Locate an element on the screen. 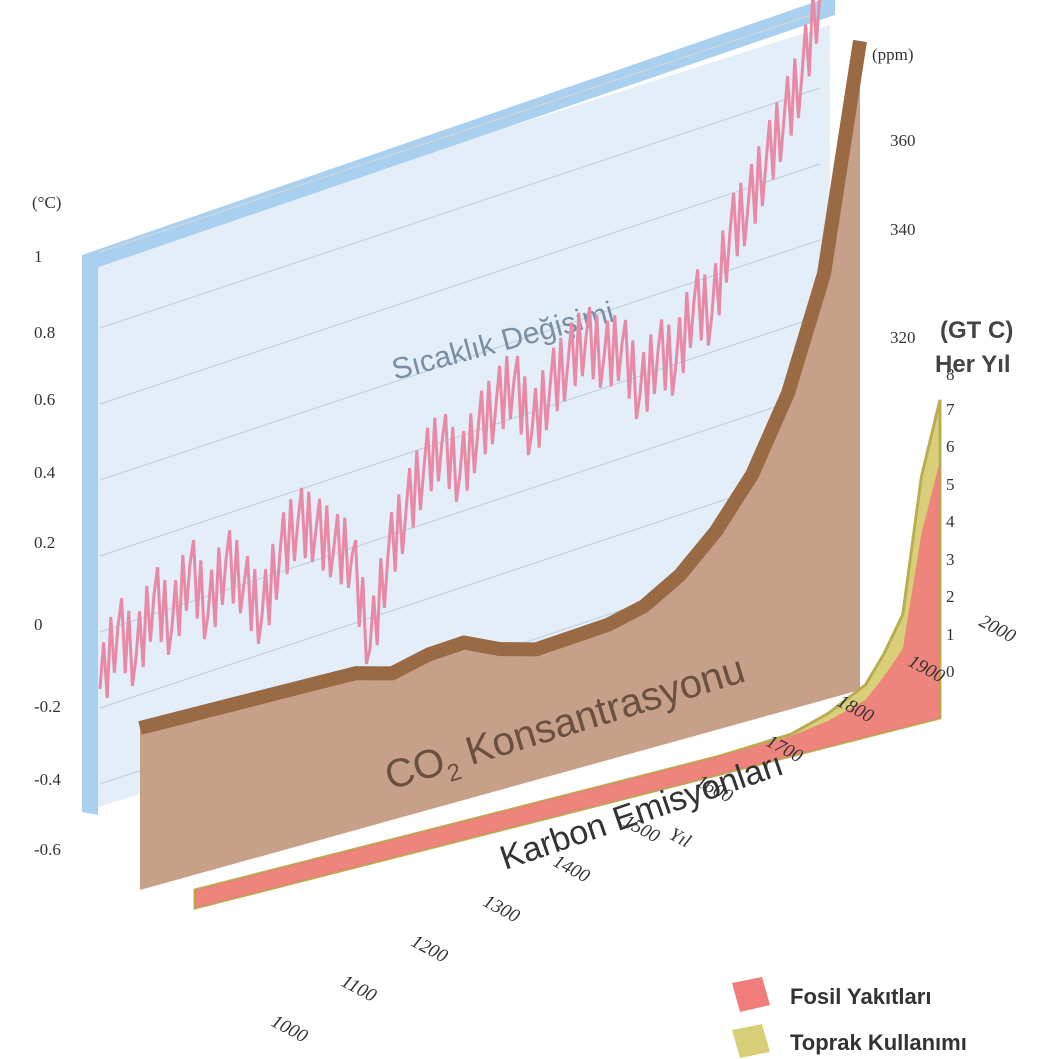  temperature-tick-label: -0.4 is located at coordinates (47, 779).